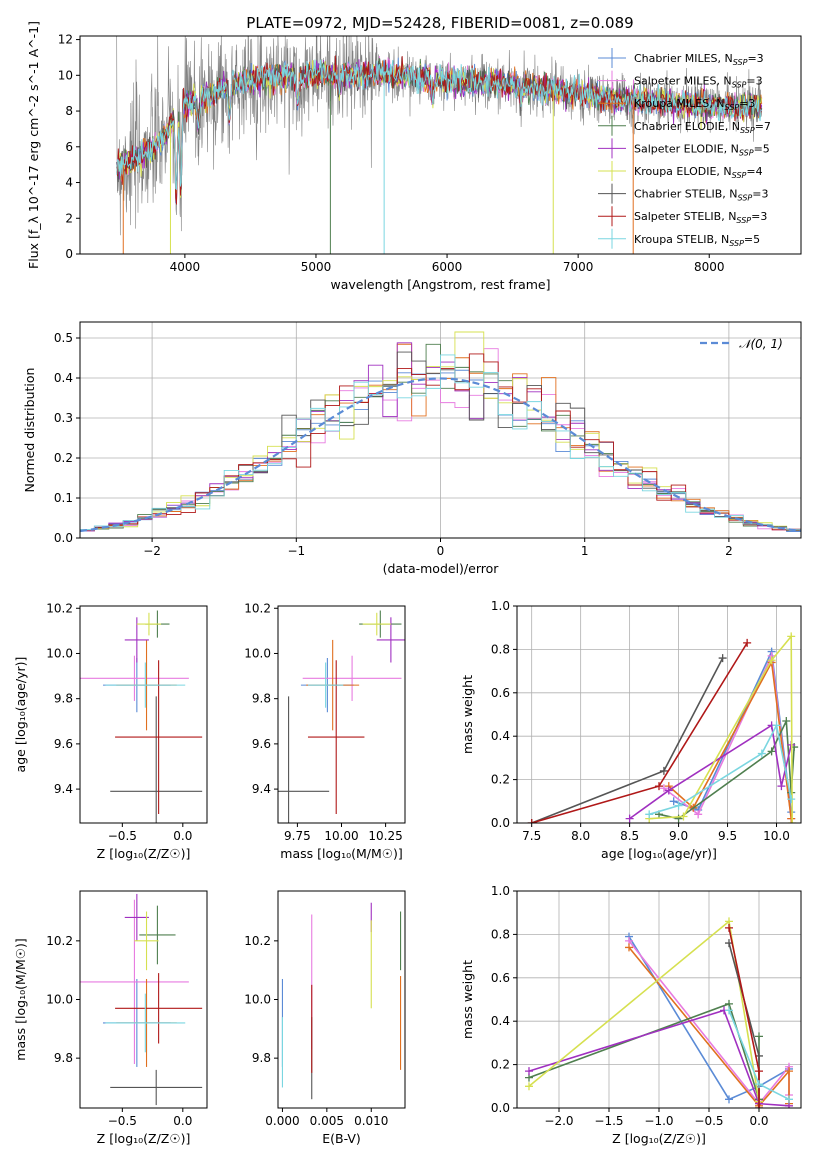  I want to click on x-tick-label: 5000, so click(316, 267).